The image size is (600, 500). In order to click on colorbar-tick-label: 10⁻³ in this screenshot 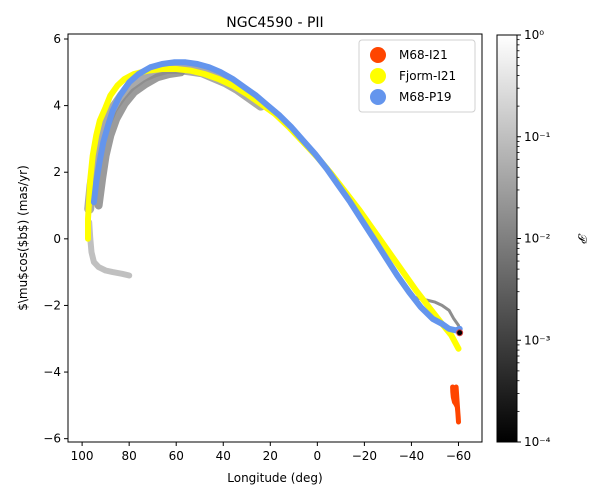, I will do `click(537, 340)`.